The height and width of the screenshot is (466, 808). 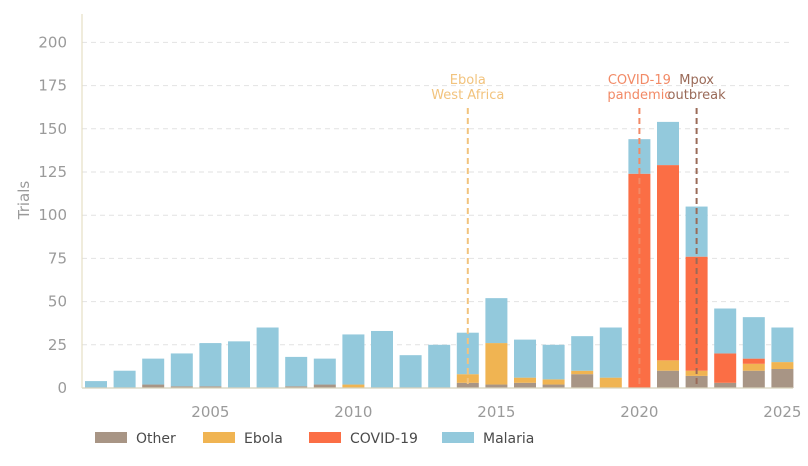 I want to click on y-tick-label: 200, so click(x=52, y=42).